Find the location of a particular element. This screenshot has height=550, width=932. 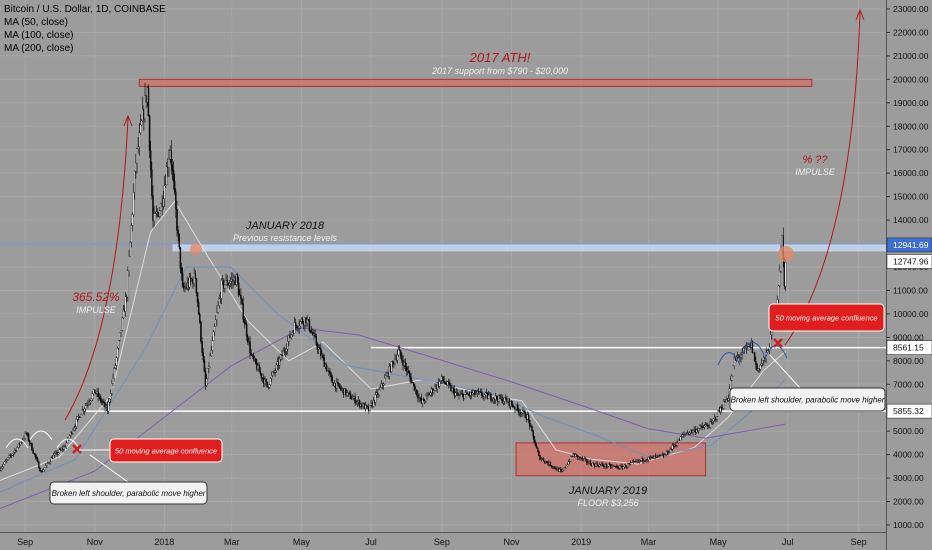

leader-line is located at coordinates (109, 468).